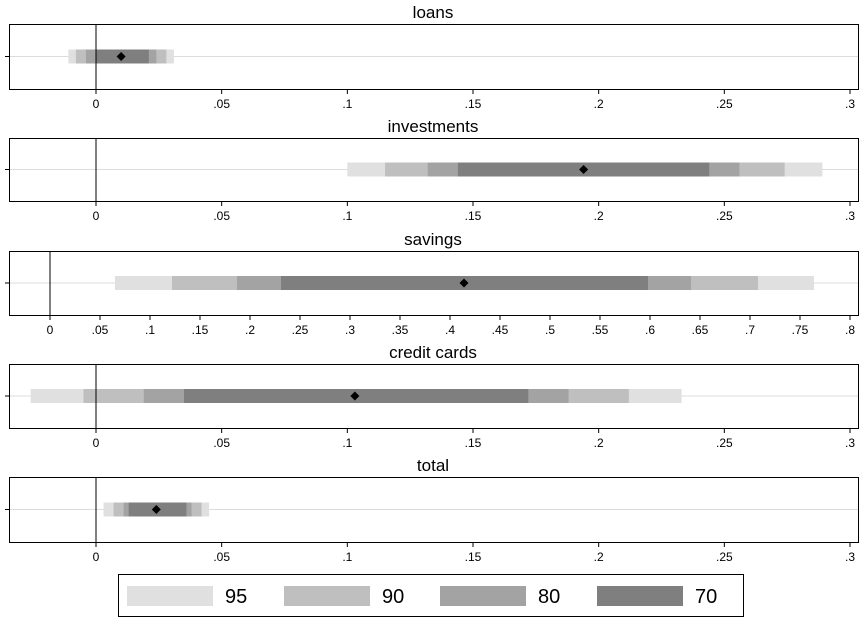  Describe the element at coordinates (431, 595) in the screenshot. I see `legend: 95 90 80 70` at that location.